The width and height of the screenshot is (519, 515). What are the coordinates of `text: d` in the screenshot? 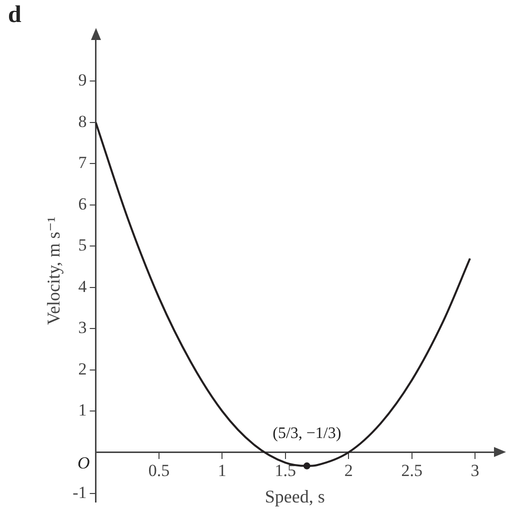 It's located at (15, 15).